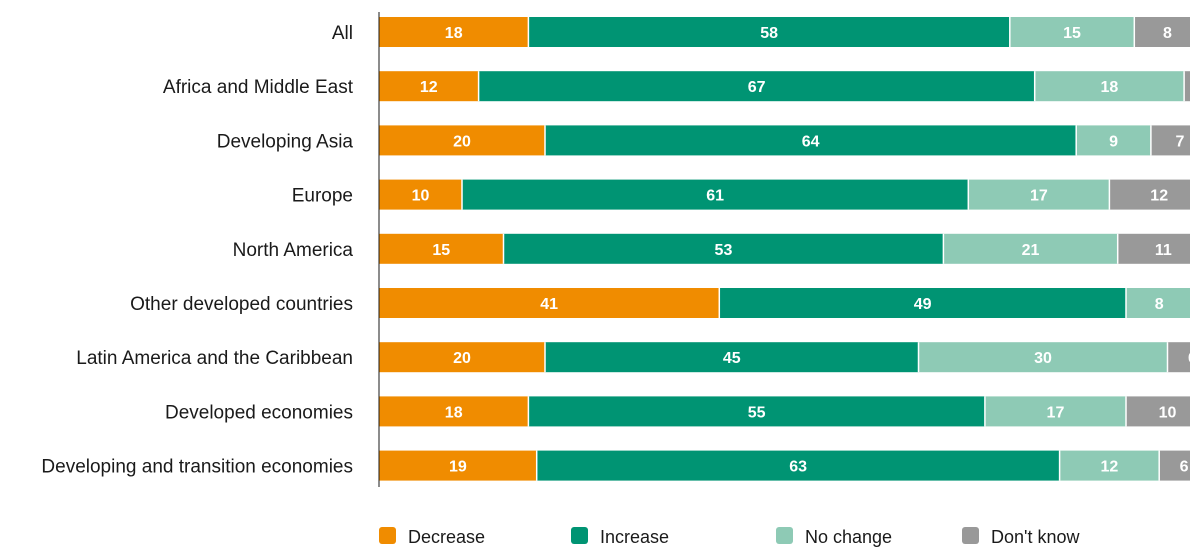 The image size is (1190, 553). What do you see at coordinates (1187, 86) in the screenshot?
I see `bar-africa-and-middle-east-don-t-know` at bounding box center [1187, 86].